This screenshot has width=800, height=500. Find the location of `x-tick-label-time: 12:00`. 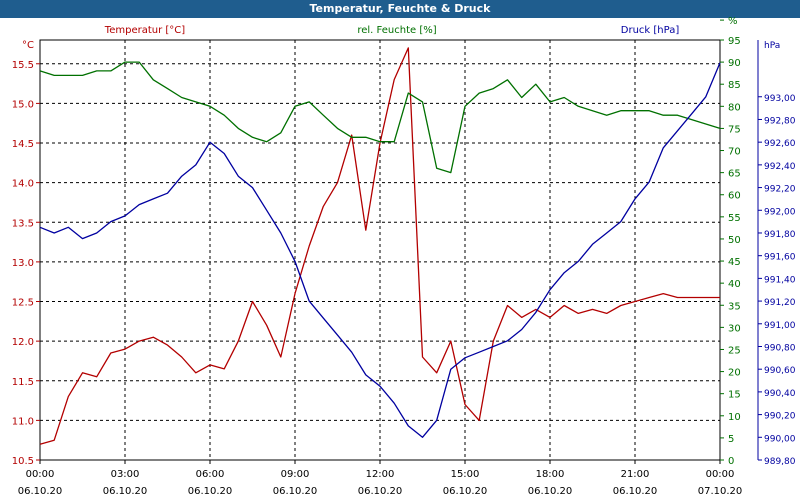

x-tick-label-time: 12:00 is located at coordinates (380, 474).